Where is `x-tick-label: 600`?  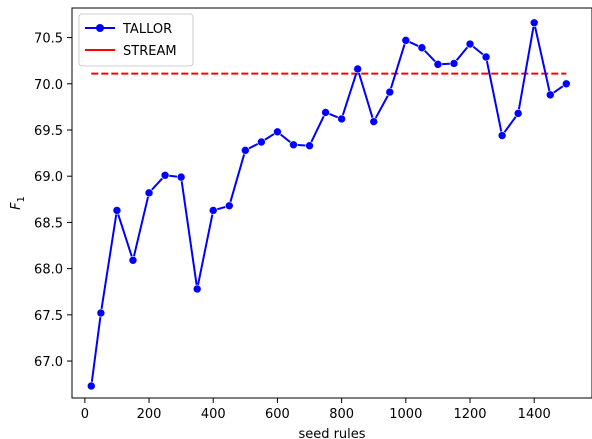 x-tick-label: 600 is located at coordinates (277, 414).